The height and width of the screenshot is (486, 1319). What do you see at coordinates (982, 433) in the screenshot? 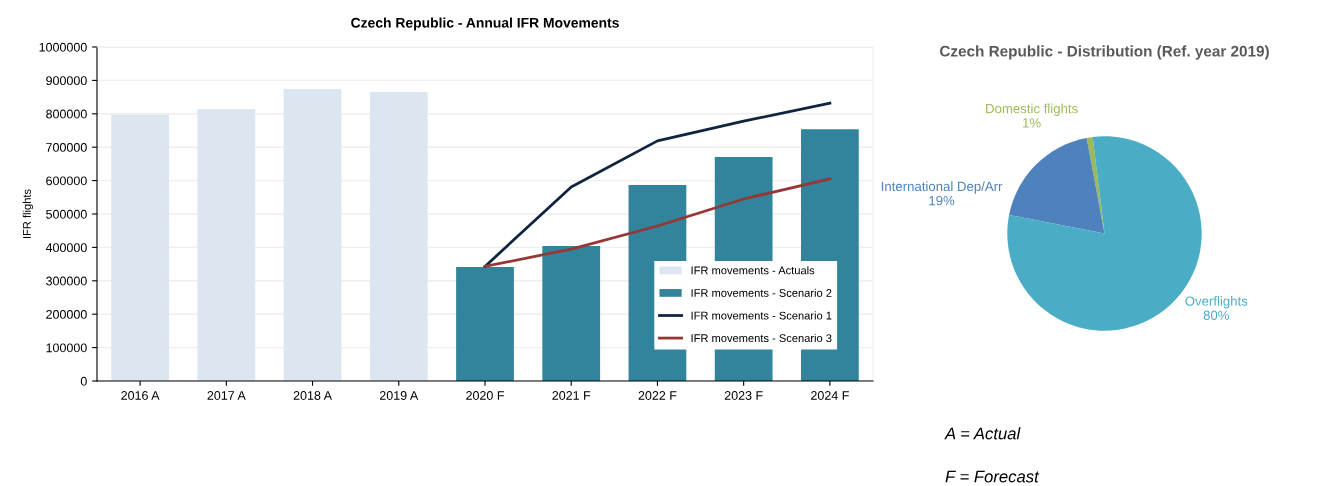
I see `text: A = Actual` at bounding box center [982, 433].